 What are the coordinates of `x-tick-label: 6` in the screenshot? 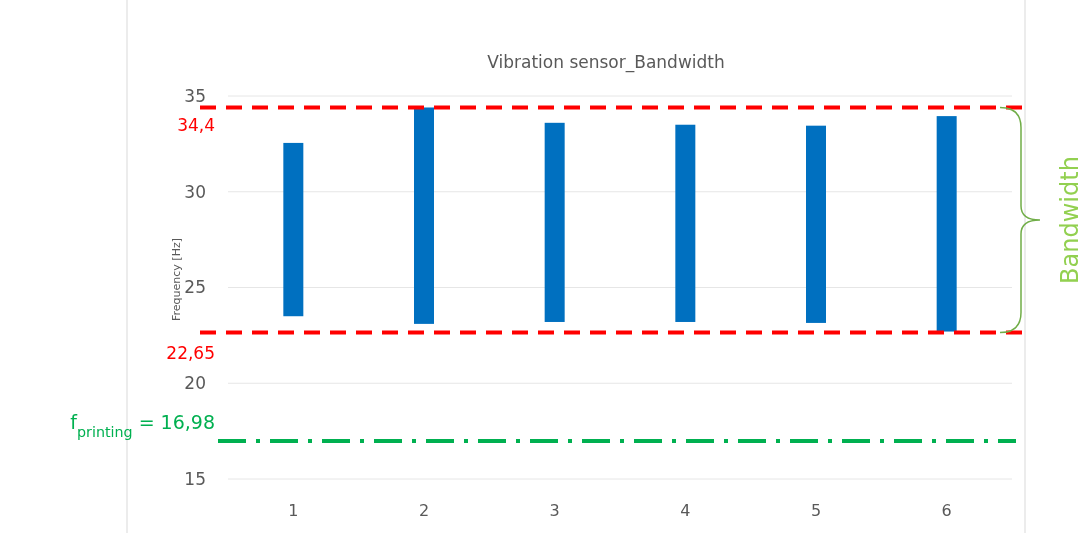 It's located at (946, 511).